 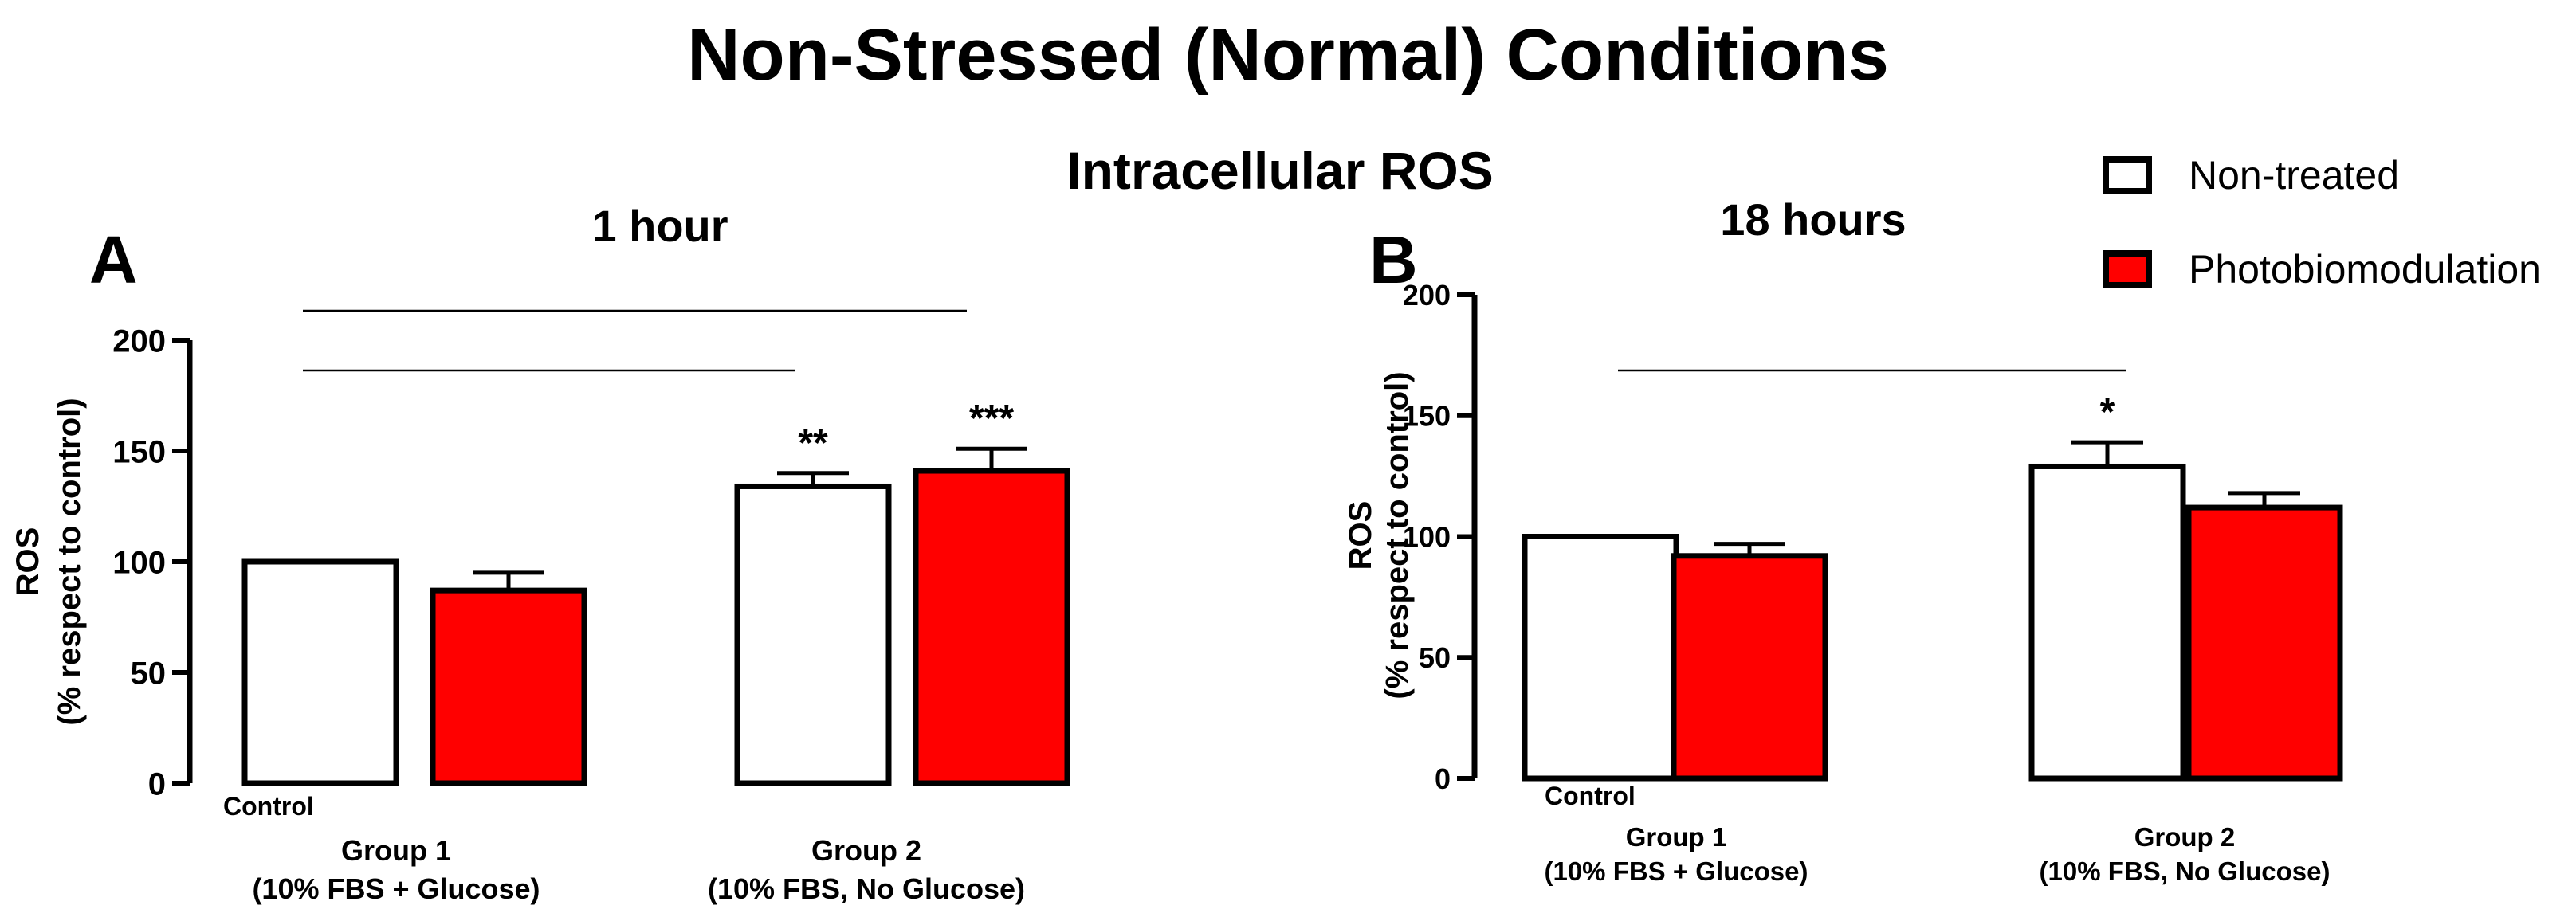 I want to click on significance-marker: **, so click(x=813, y=443).